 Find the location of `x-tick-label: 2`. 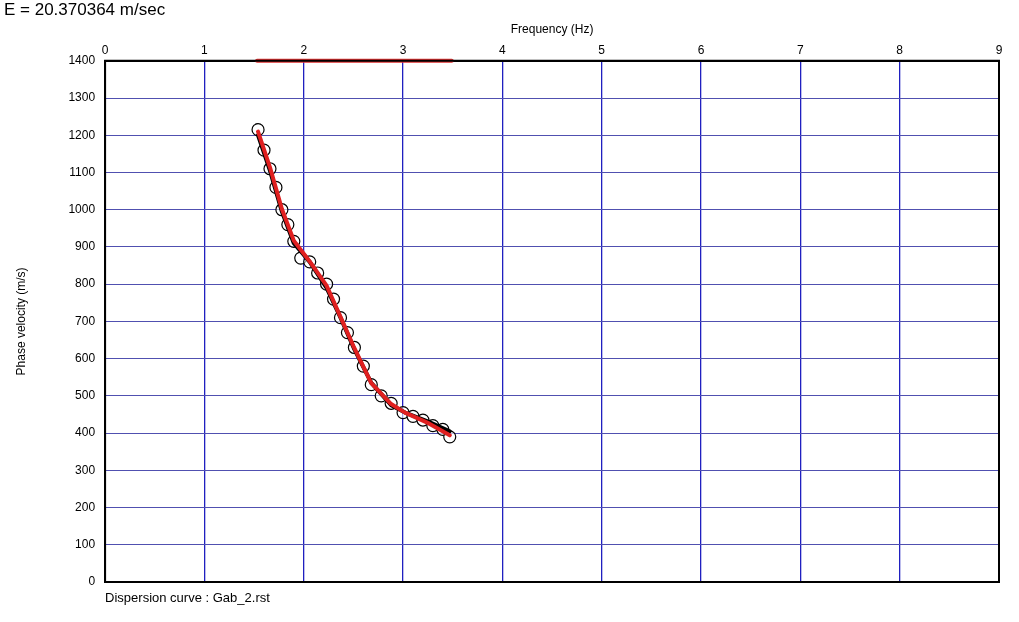

x-tick-label: 2 is located at coordinates (304, 49).